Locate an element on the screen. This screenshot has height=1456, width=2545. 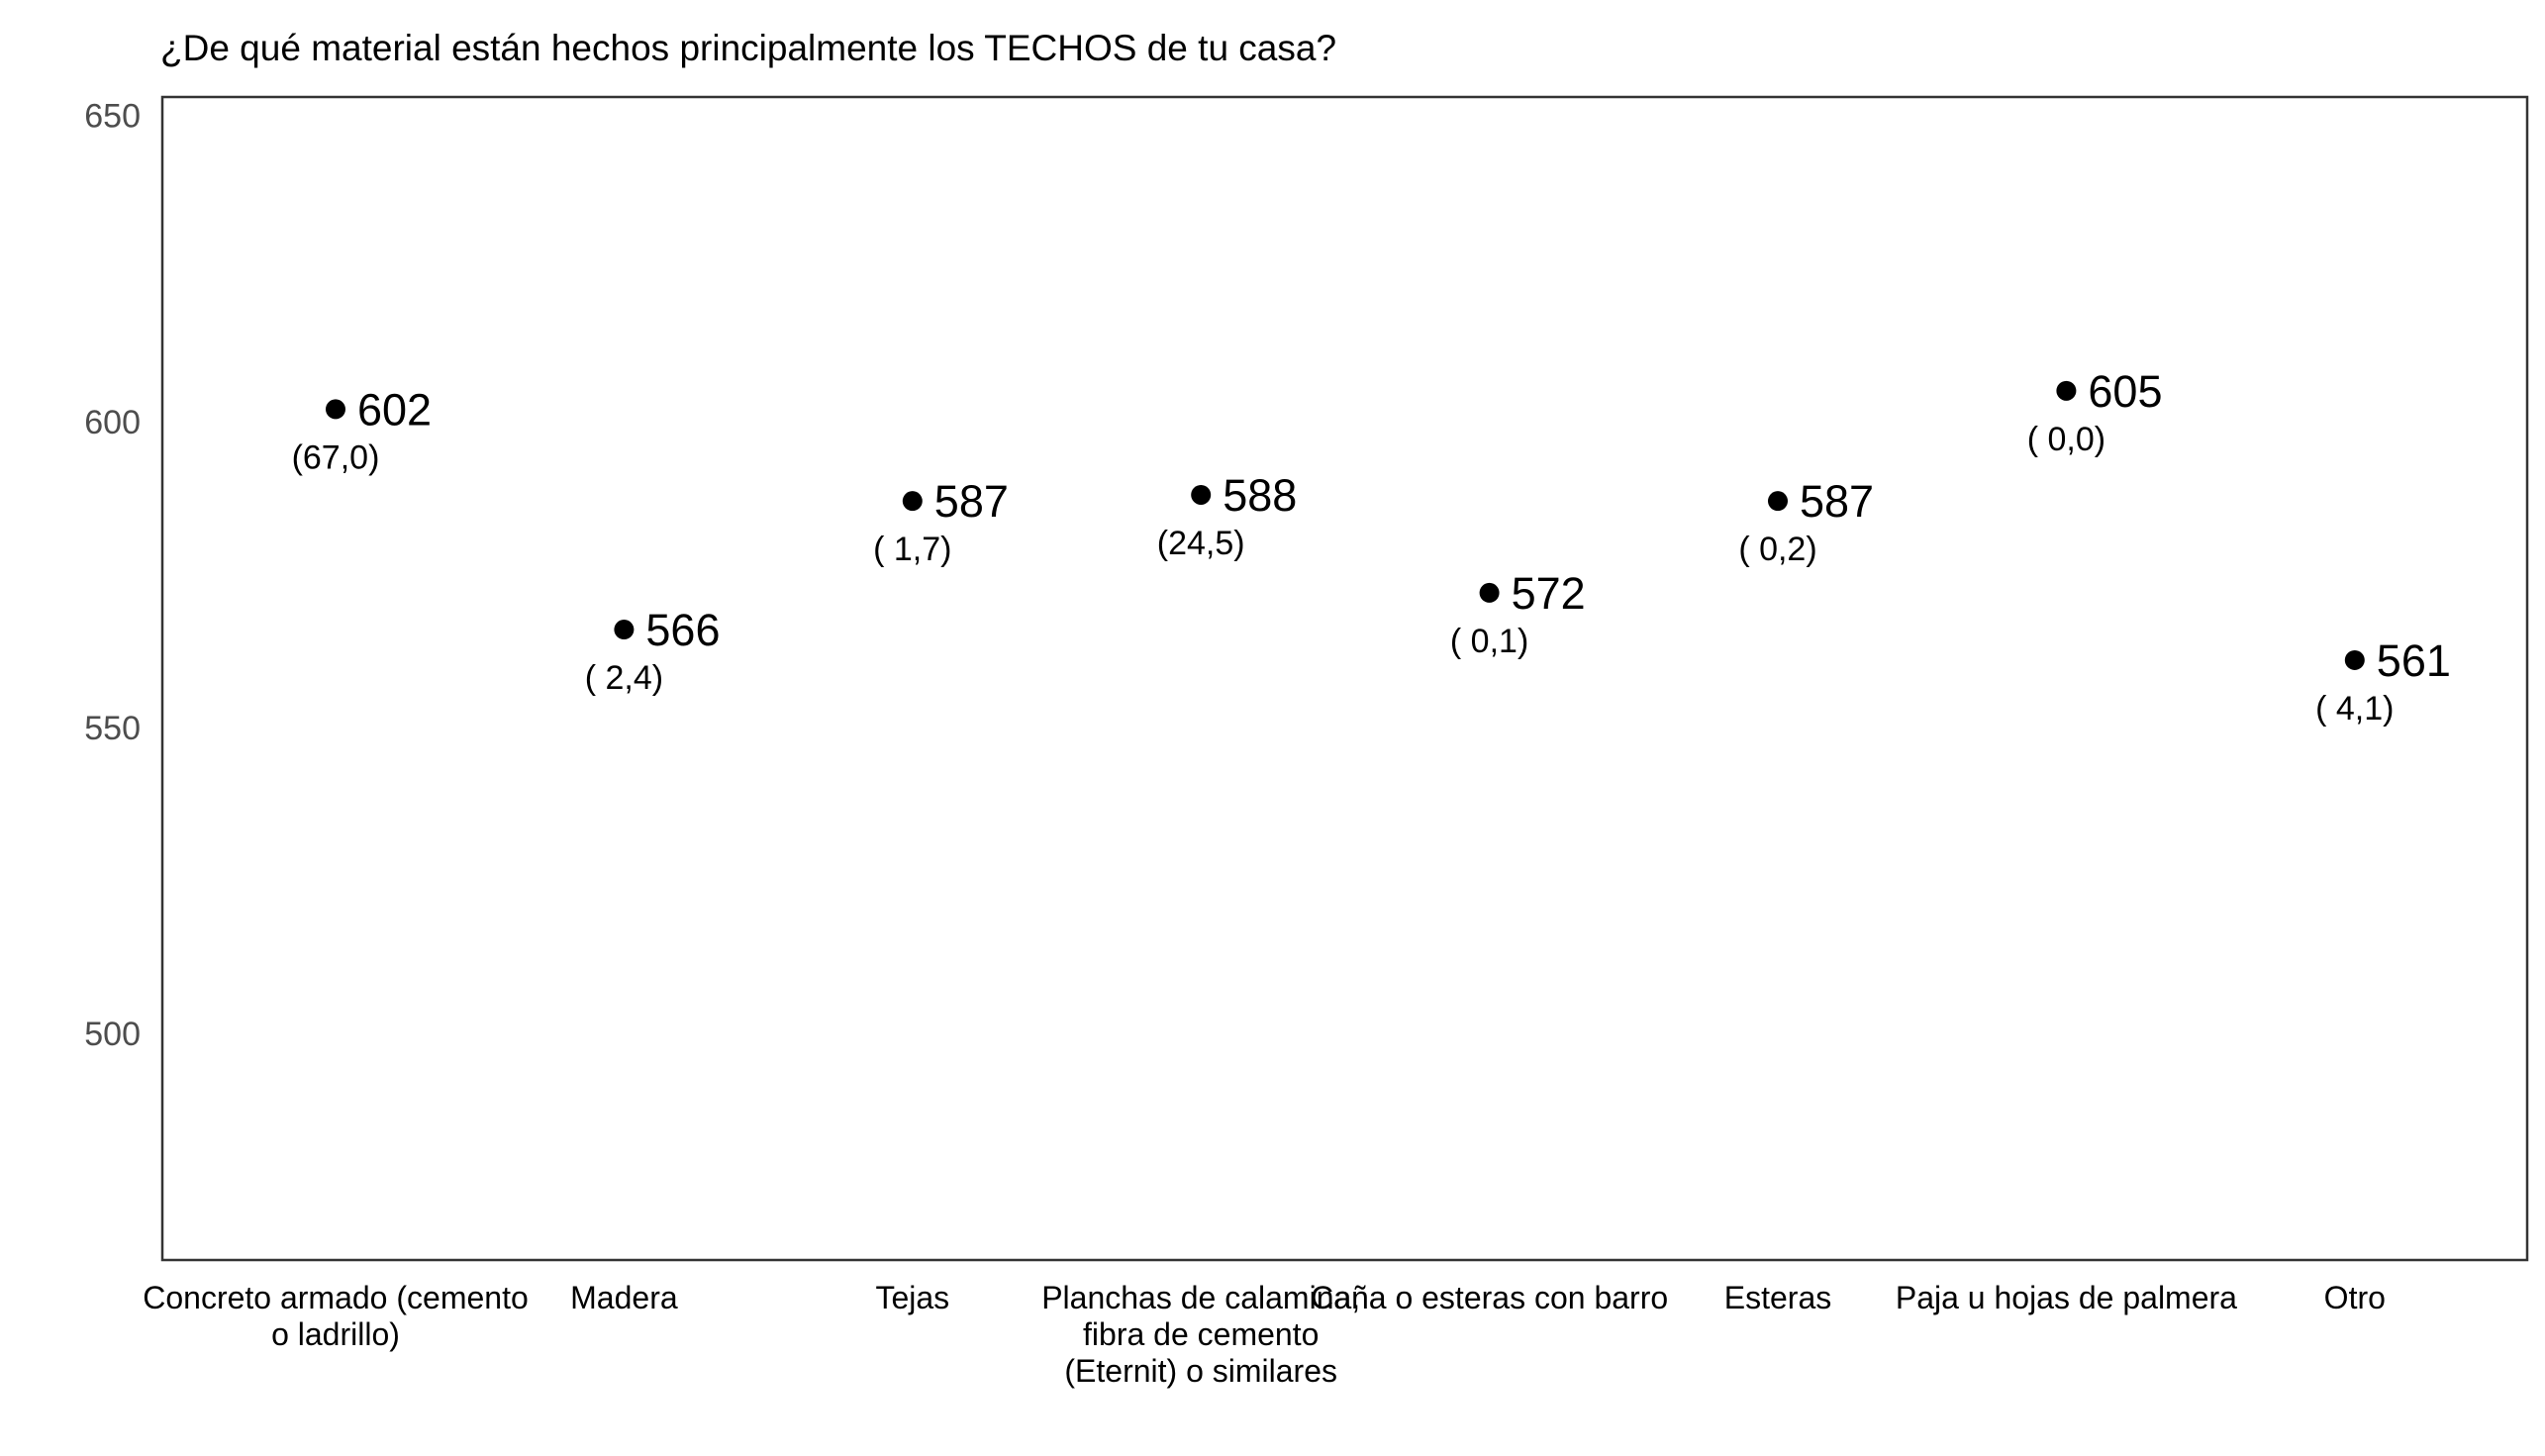
x-tick-label: Caña o esteras con barro is located at coordinates (1489, 1297).